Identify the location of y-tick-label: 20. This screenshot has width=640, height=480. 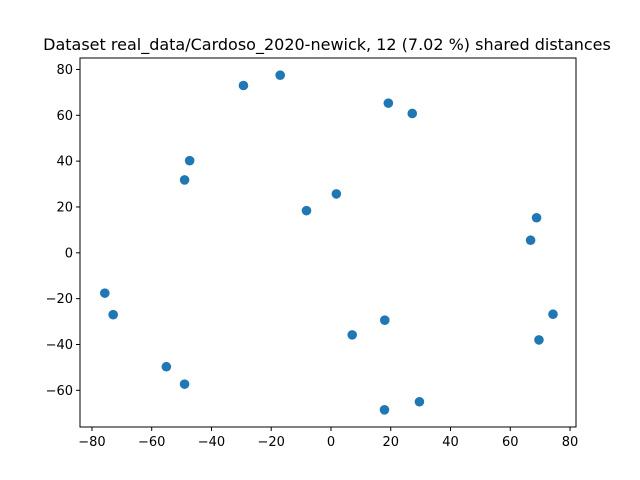
(64, 207).